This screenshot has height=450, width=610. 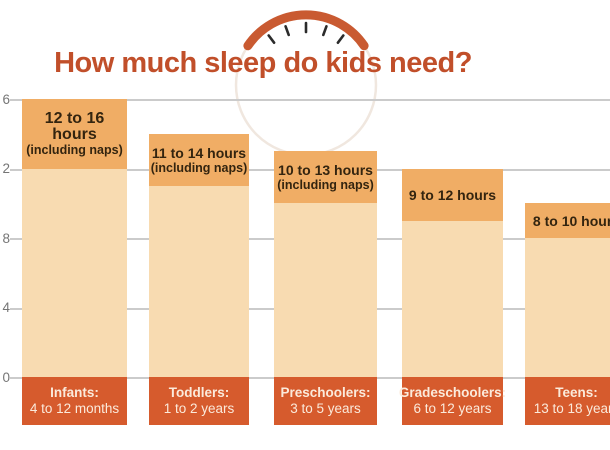 I want to click on category-title: Preschoolers:, so click(x=325, y=392).